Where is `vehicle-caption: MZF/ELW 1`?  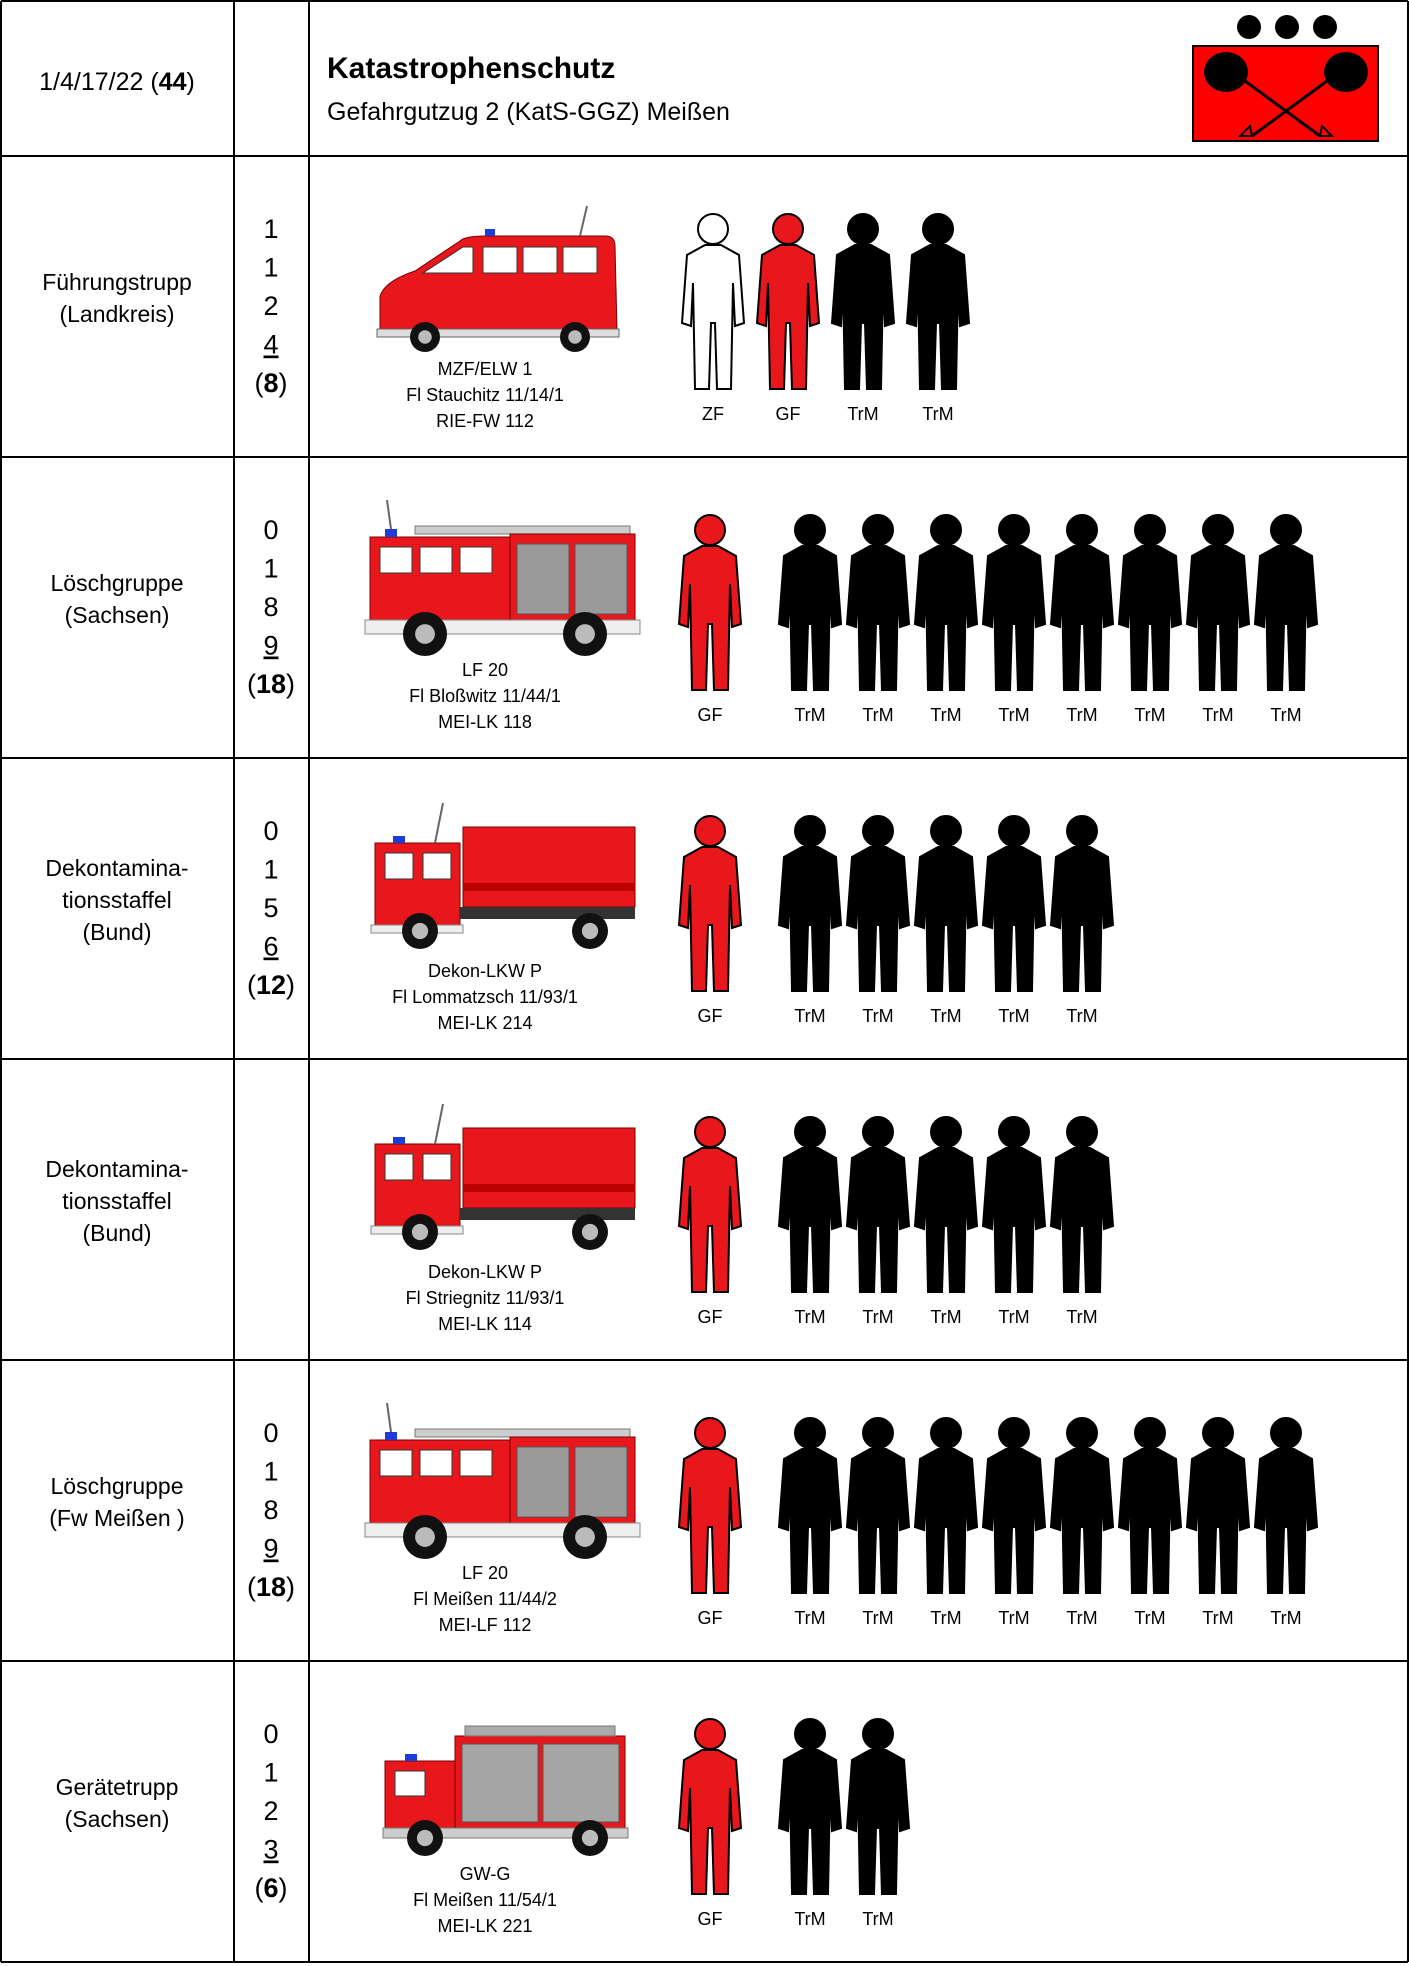
vehicle-caption: MZF/ELW 1 is located at coordinates (485, 369).